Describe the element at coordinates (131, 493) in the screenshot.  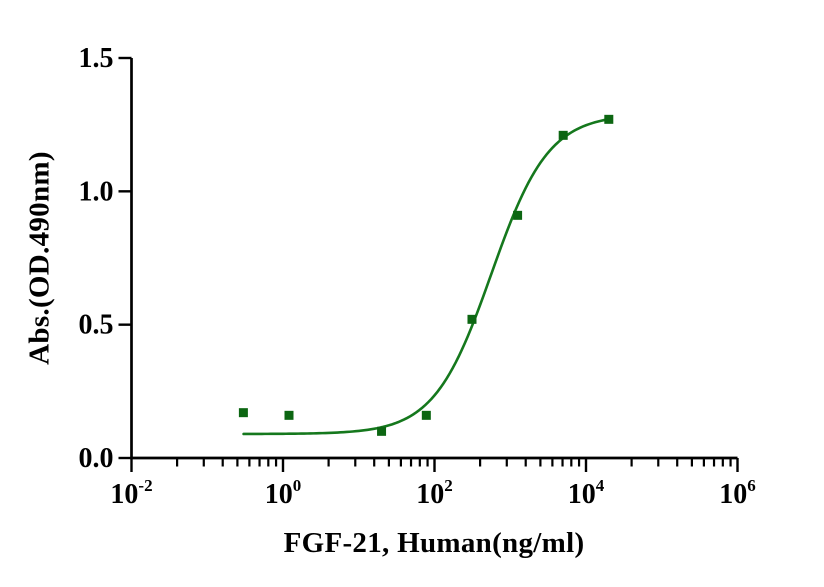
I see `x-tick-label: 10⁻²` at that location.